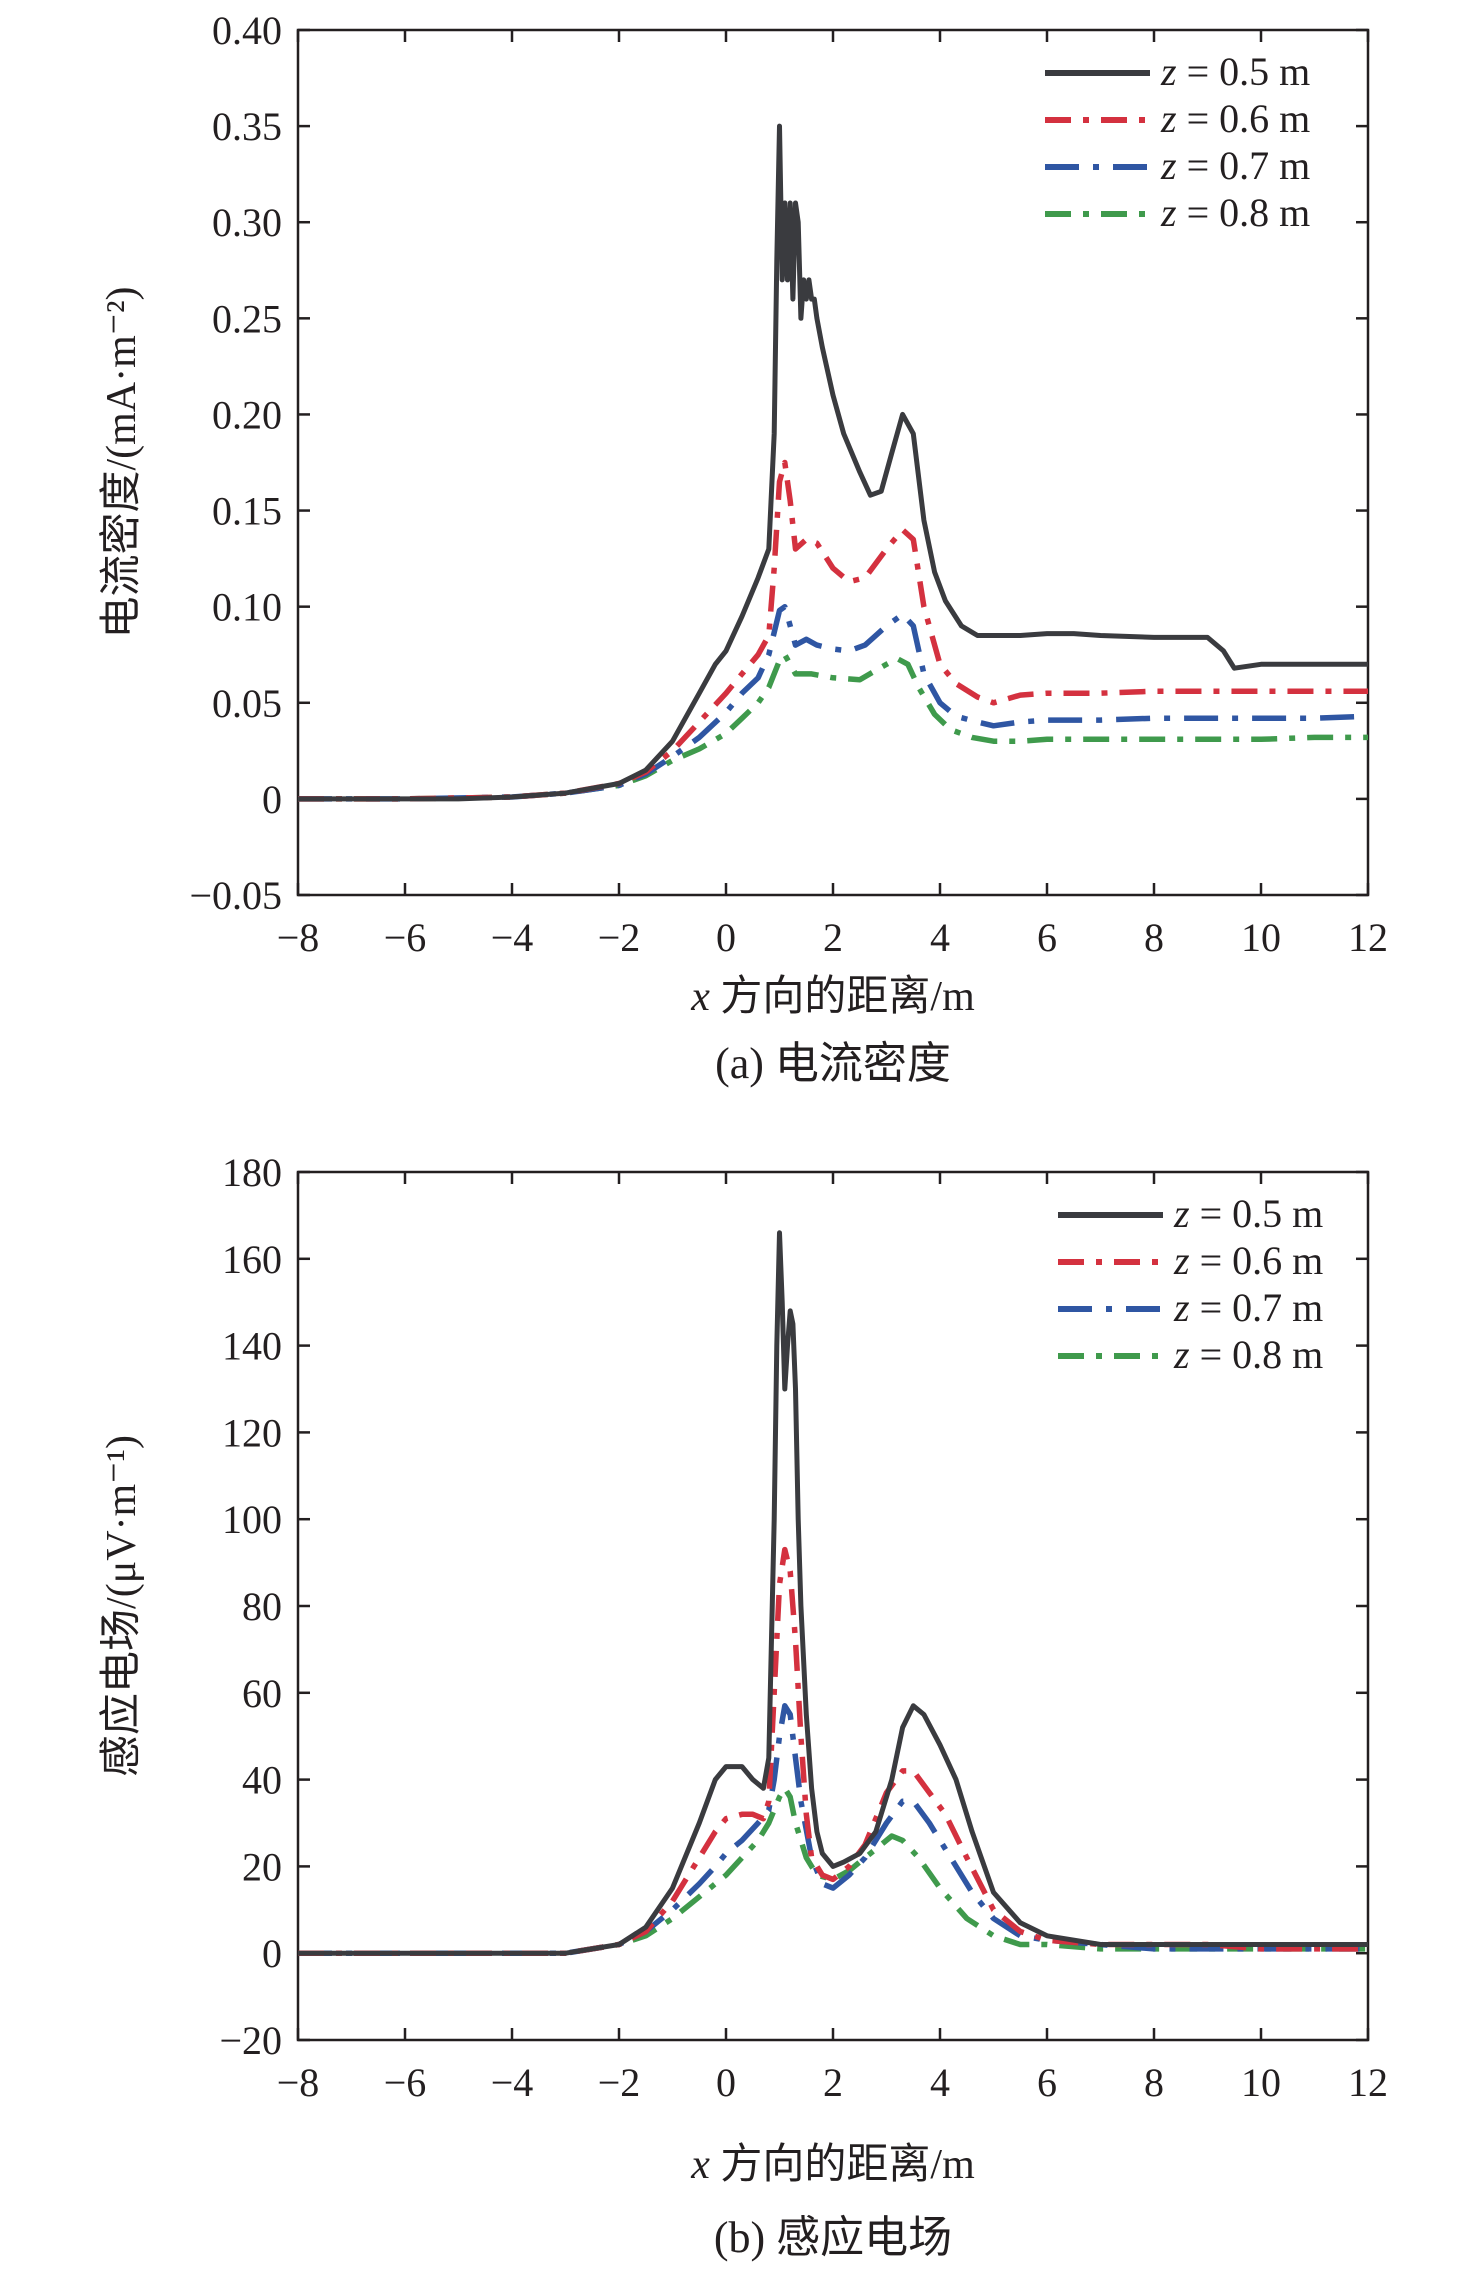 The height and width of the screenshot is (2280, 1476). Describe the element at coordinates (247, 222) in the screenshot. I see `y-tick-label: 0.30` at that location.